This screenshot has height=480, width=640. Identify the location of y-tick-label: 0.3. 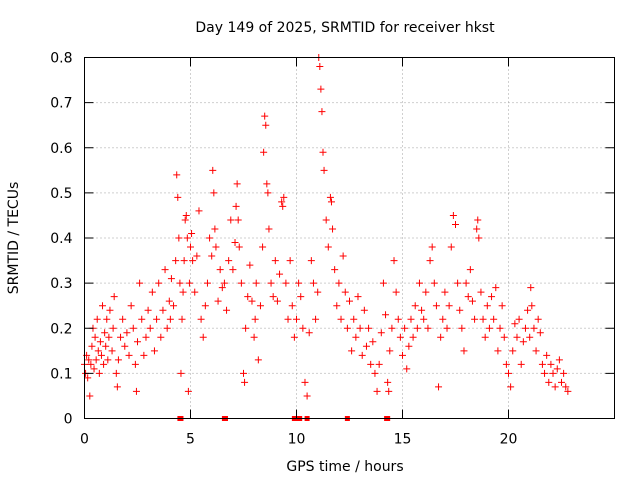
(61, 284).